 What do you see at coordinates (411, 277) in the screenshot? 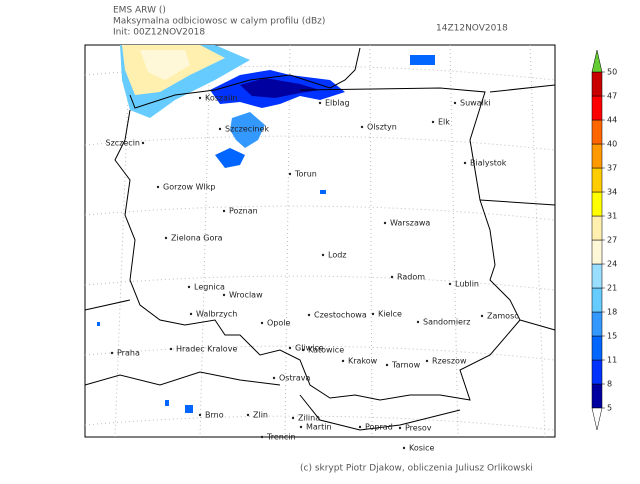
I see `city-label: Radom` at bounding box center [411, 277].